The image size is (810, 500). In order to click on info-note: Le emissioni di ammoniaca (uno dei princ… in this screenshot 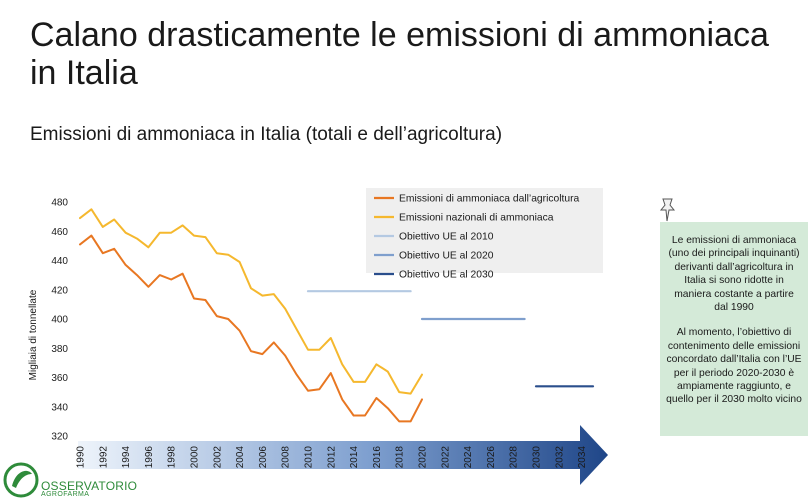, I will do `click(734, 329)`.